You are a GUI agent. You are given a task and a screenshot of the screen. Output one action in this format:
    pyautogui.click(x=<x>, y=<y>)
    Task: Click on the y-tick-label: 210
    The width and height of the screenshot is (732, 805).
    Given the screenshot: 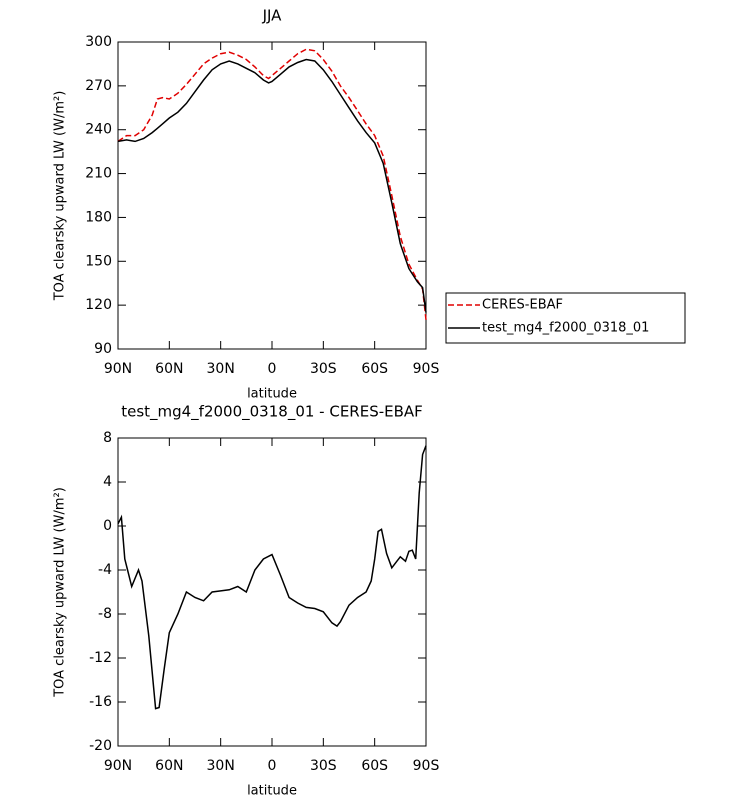 What is the action you would take?
    pyautogui.click(x=98, y=174)
    